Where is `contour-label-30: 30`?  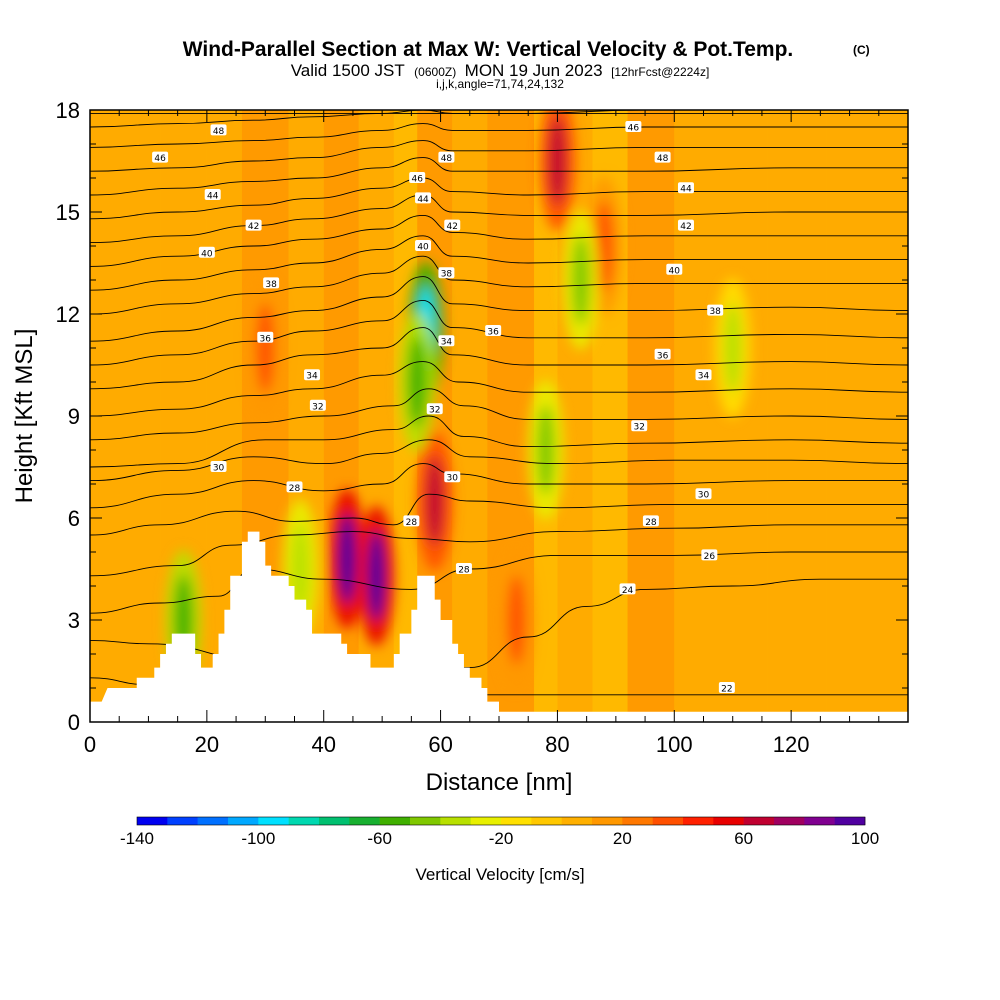 contour-label-30: 30 is located at coordinates (704, 496).